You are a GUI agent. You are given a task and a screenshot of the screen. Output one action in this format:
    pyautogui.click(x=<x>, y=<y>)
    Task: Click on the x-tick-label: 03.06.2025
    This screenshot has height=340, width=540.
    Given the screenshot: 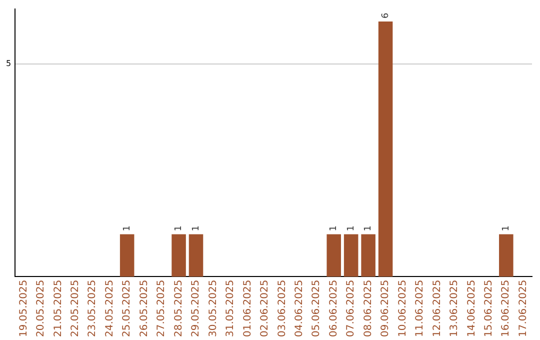 What is the action you would take?
    pyautogui.click(x=282, y=309)
    